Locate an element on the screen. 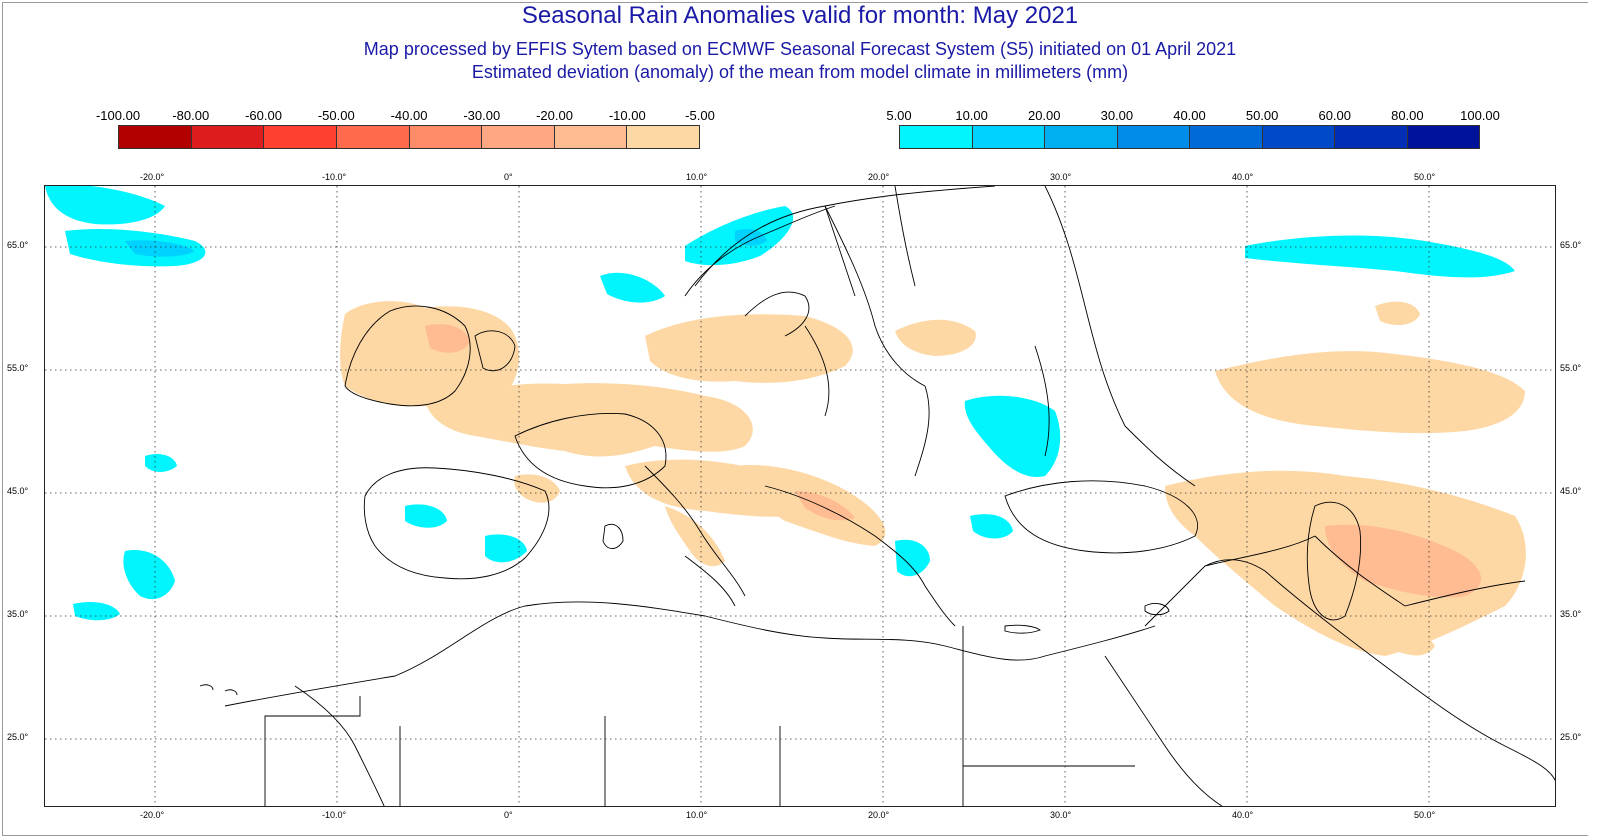  coast-italy is located at coordinates (695, 536).